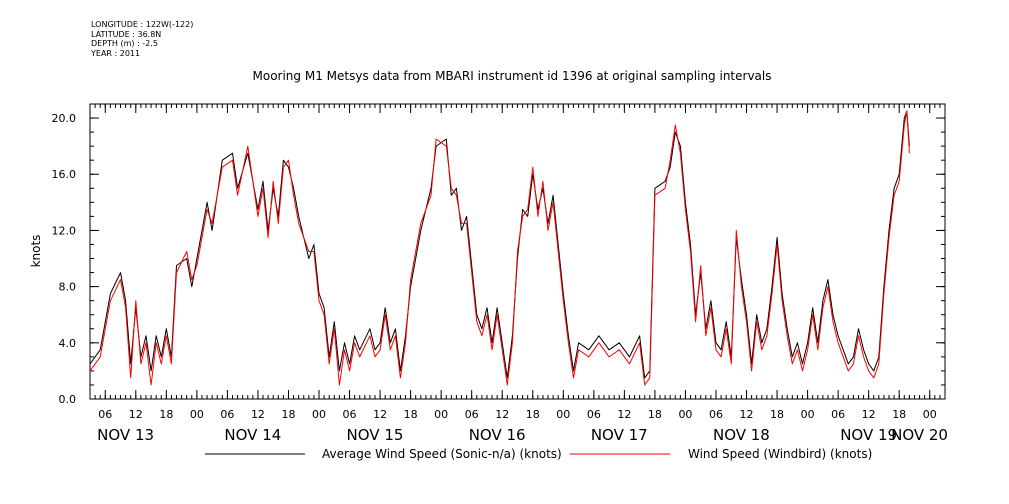 The image size is (1009, 504). What do you see at coordinates (64, 118) in the screenshot?
I see `y-tick-label: 20.0` at bounding box center [64, 118].